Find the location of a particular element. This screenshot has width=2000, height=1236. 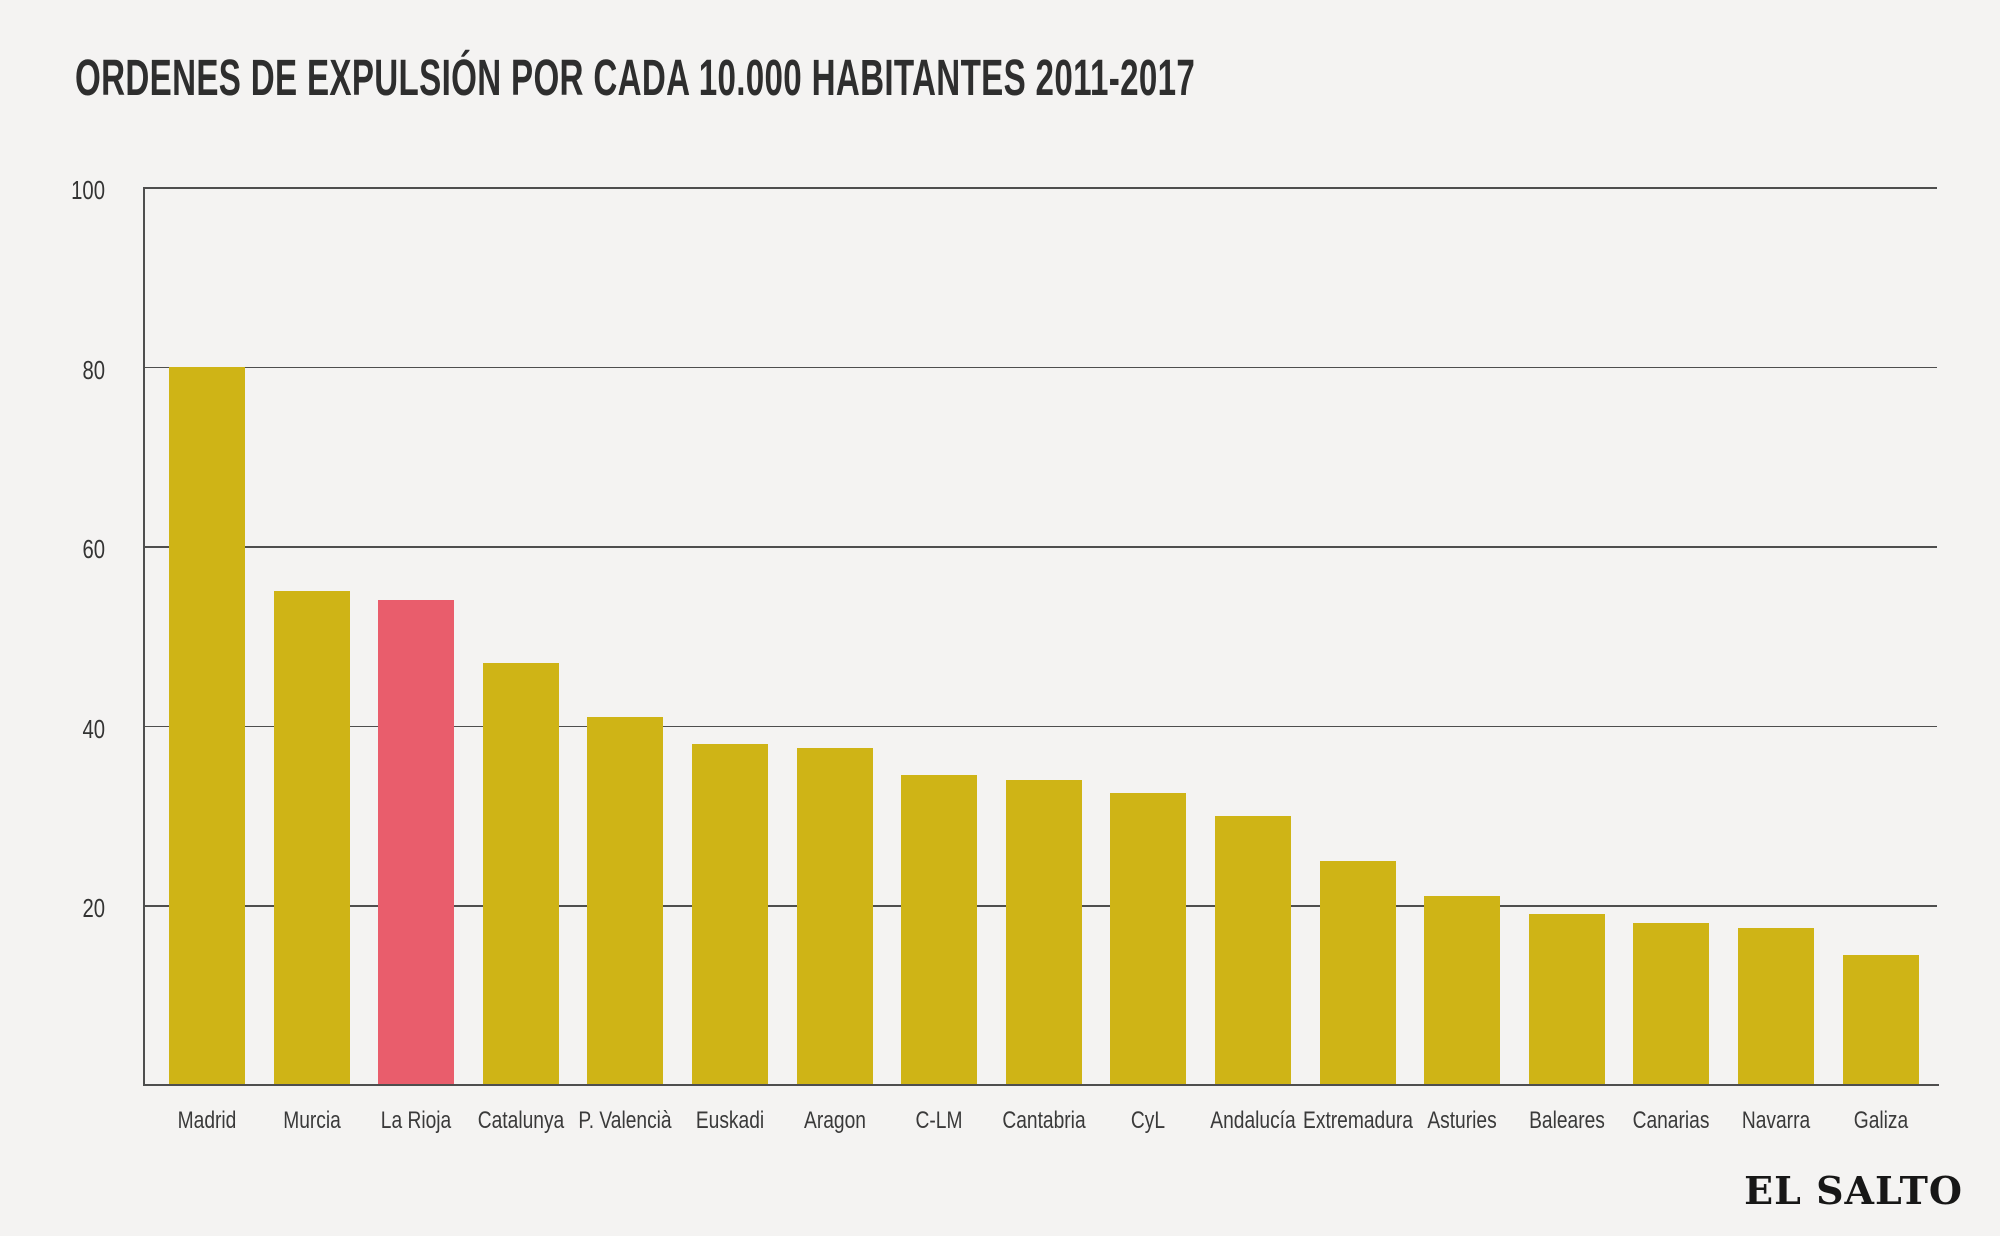

bar-madrid is located at coordinates (207, 725).